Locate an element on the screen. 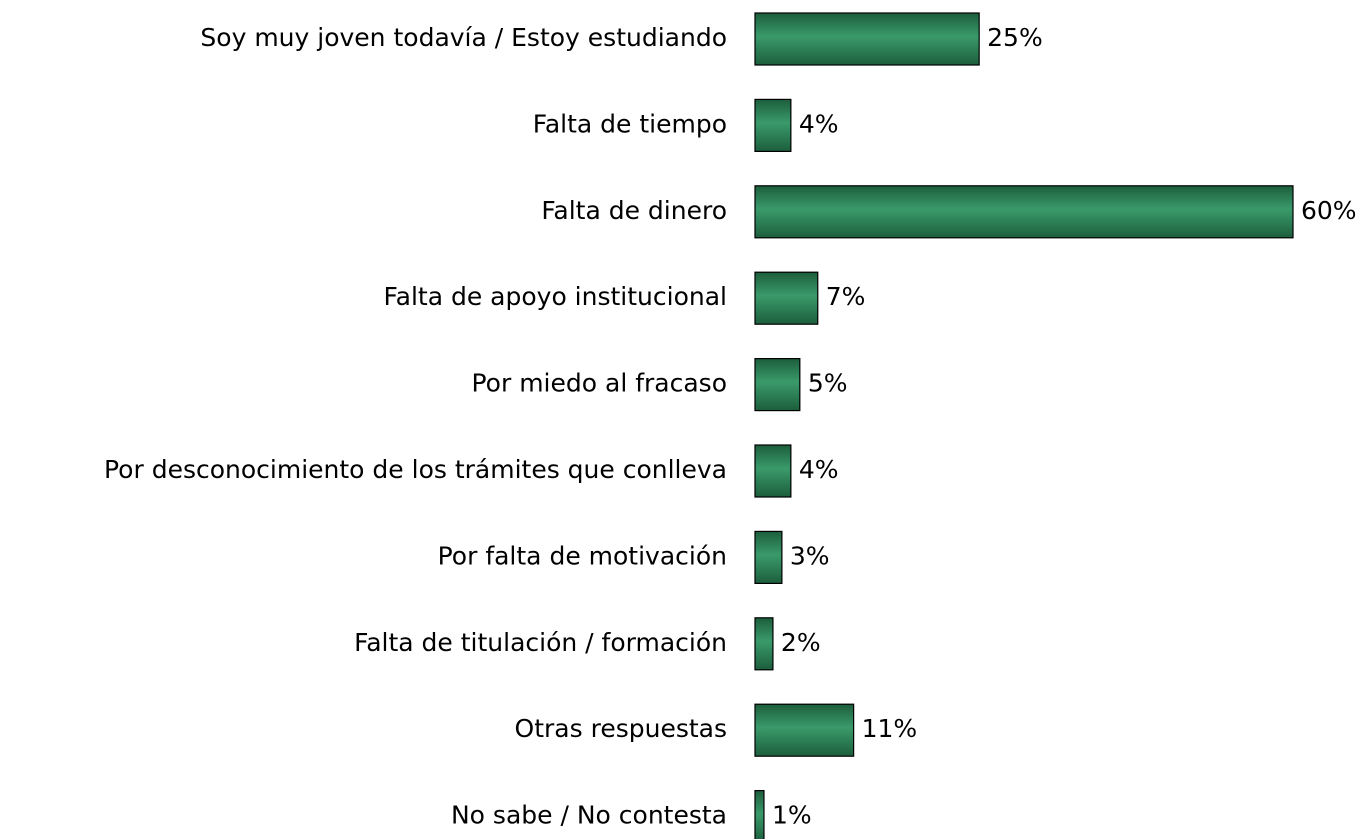 The width and height of the screenshot is (1357, 839). value-label: 25% is located at coordinates (1015, 37).